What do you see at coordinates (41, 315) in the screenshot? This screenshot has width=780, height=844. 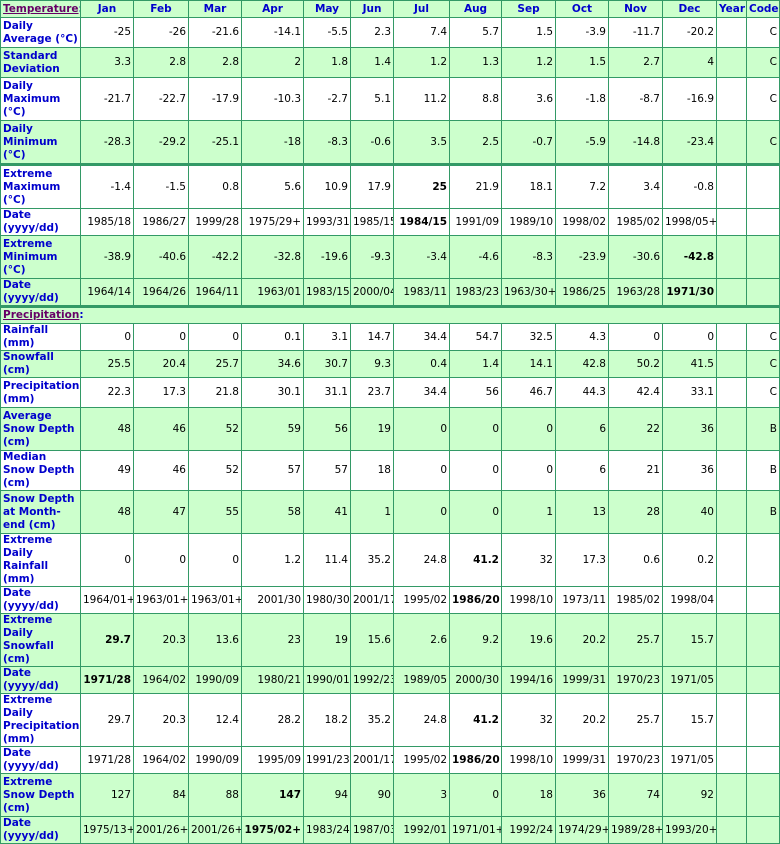 I see `precipitation-link: Precipitation` at bounding box center [41, 315].